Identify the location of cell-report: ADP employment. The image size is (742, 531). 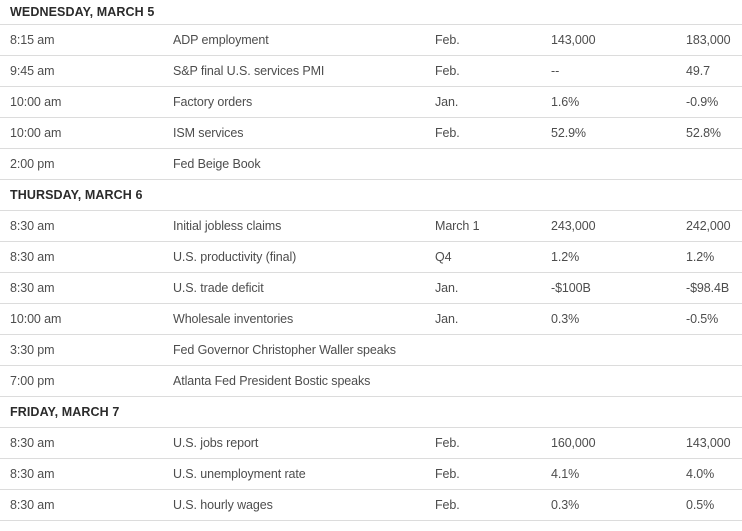
(221, 40).